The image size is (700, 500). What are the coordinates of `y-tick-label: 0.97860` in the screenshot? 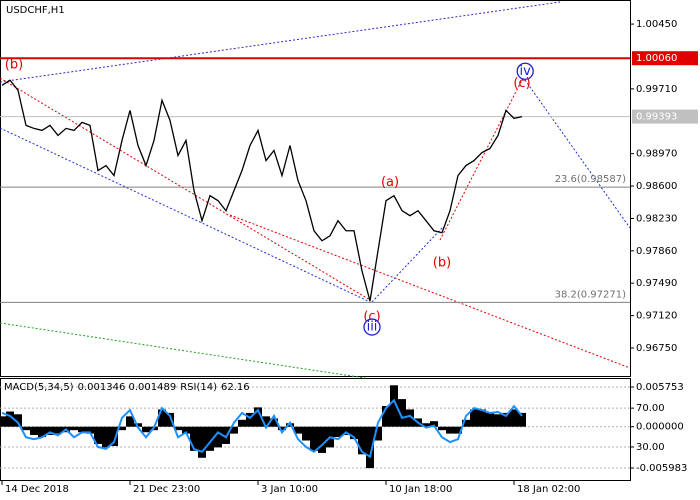 It's located at (656, 251).